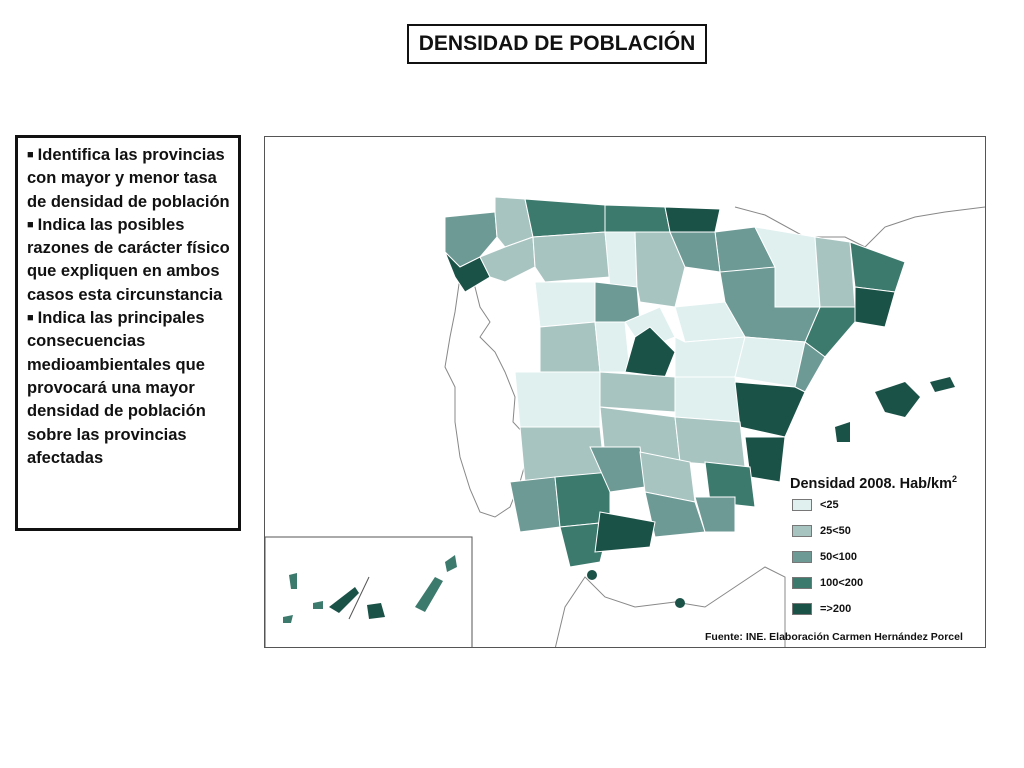 This screenshot has width=1024, height=768. Describe the element at coordinates (886, 531) in the screenshot. I see `legend-item: 25<50` at that location.